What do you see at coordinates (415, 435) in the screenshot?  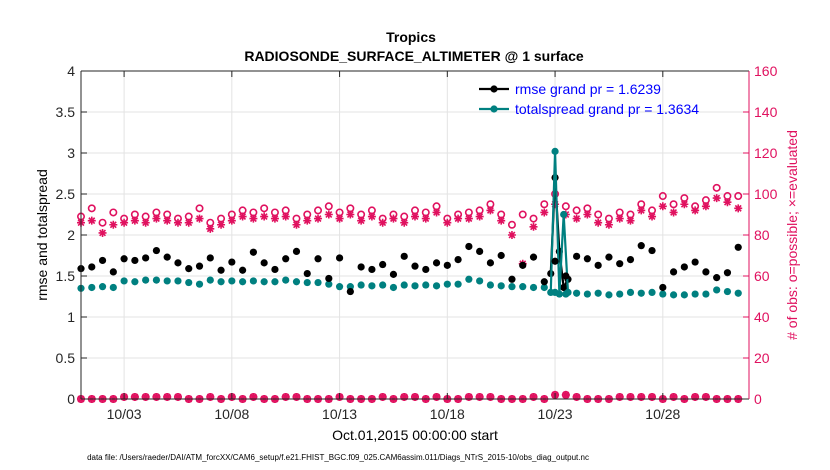 I see `x-axis-label: Oct.01,2015 00:00:00 start` at bounding box center [415, 435].